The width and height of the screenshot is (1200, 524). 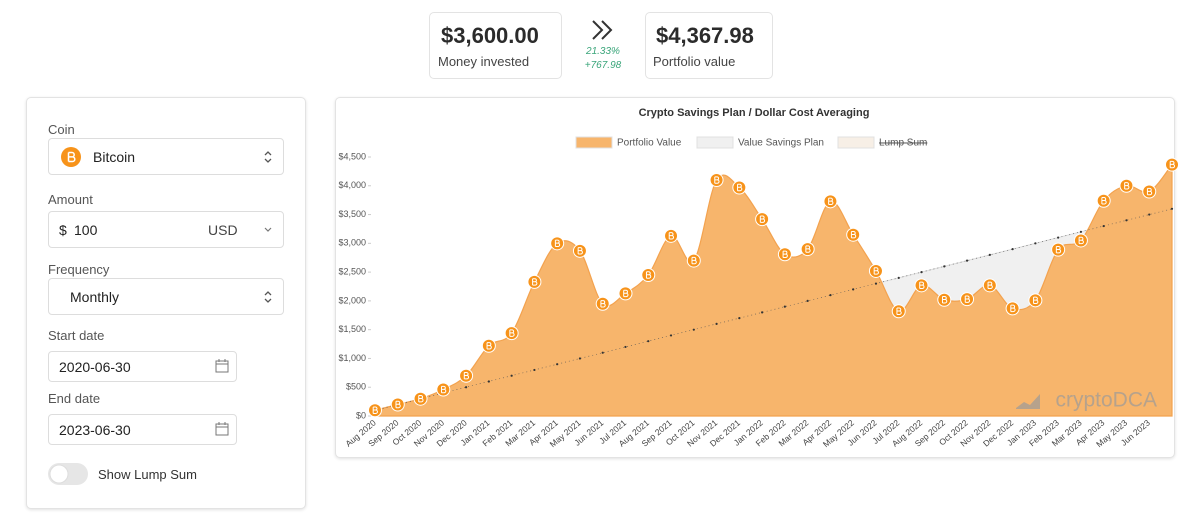 What do you see at coordinates (147, 474) in the screenshot?
I see `toggle-label: Show Lump Sum` at bounding box center [147, 474].